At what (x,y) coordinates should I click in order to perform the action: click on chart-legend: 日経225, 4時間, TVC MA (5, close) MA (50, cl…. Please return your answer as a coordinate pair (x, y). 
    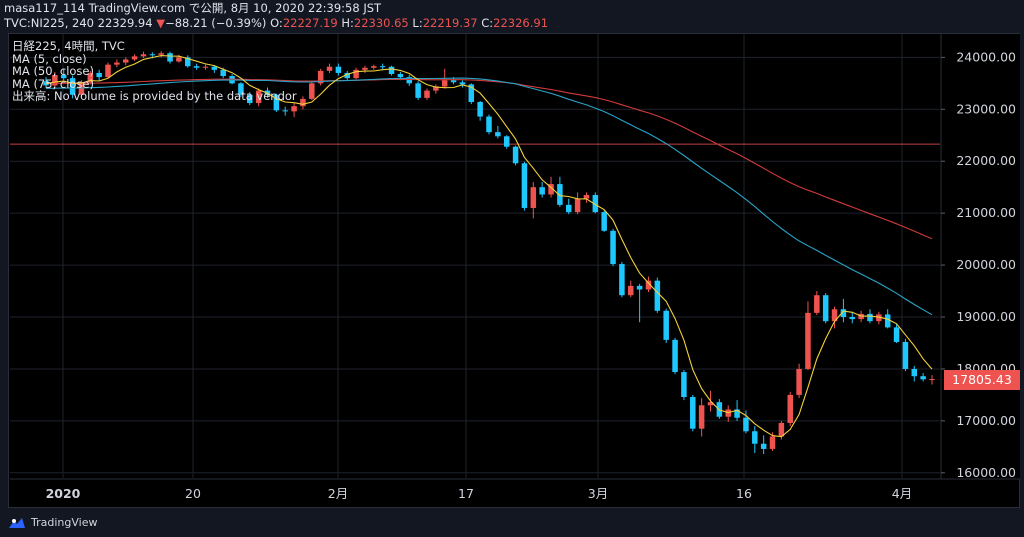
    Looking at the image, I should click on (154, 71).